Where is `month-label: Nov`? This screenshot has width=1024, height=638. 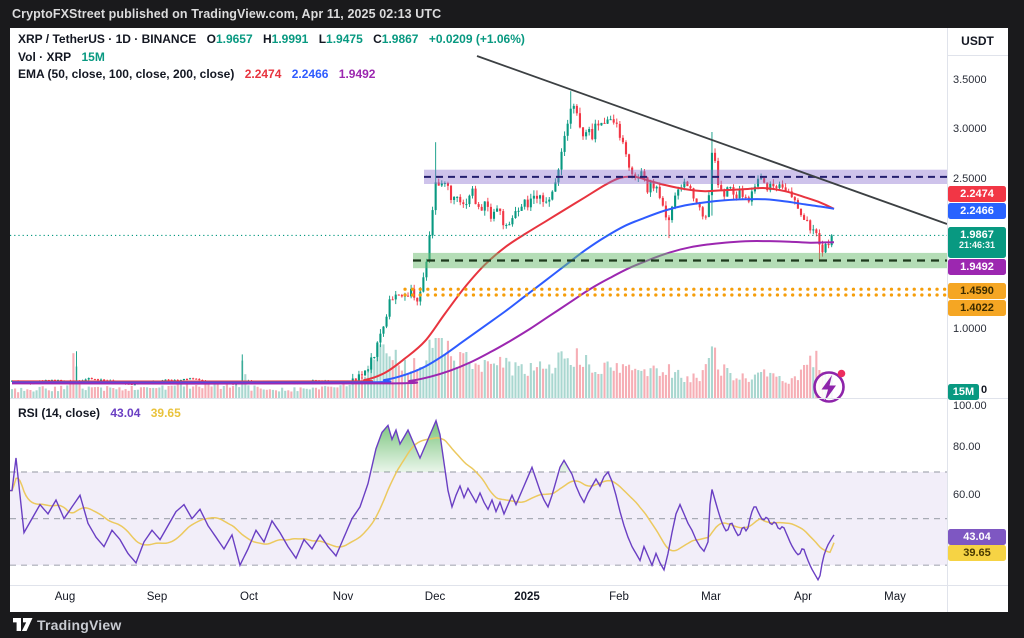
month-label: Nov is located at coordinates (343, 597).